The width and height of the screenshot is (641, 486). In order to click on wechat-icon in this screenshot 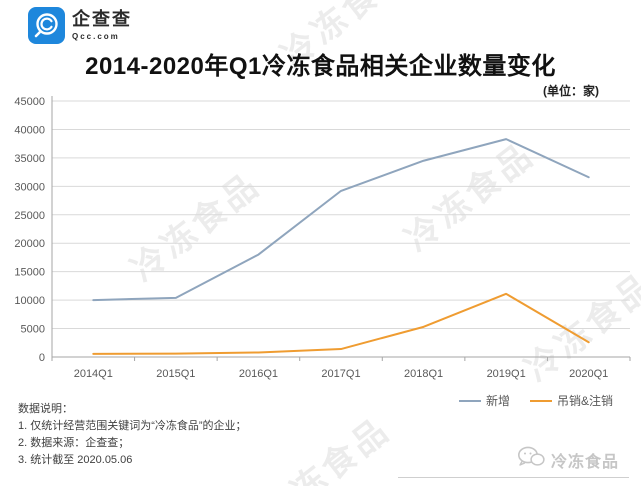, I will do `click(531, 459)`.